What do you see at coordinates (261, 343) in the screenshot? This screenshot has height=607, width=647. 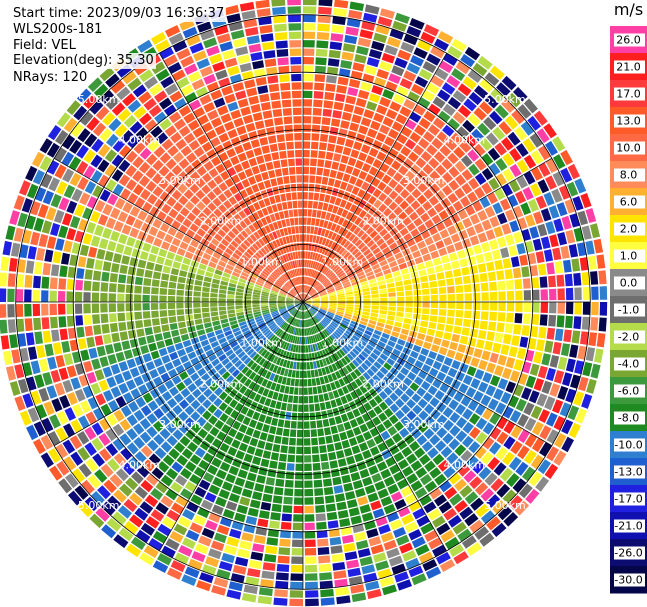 I see `range-ring-label: 1.00km` at bounding box center [261, 343].